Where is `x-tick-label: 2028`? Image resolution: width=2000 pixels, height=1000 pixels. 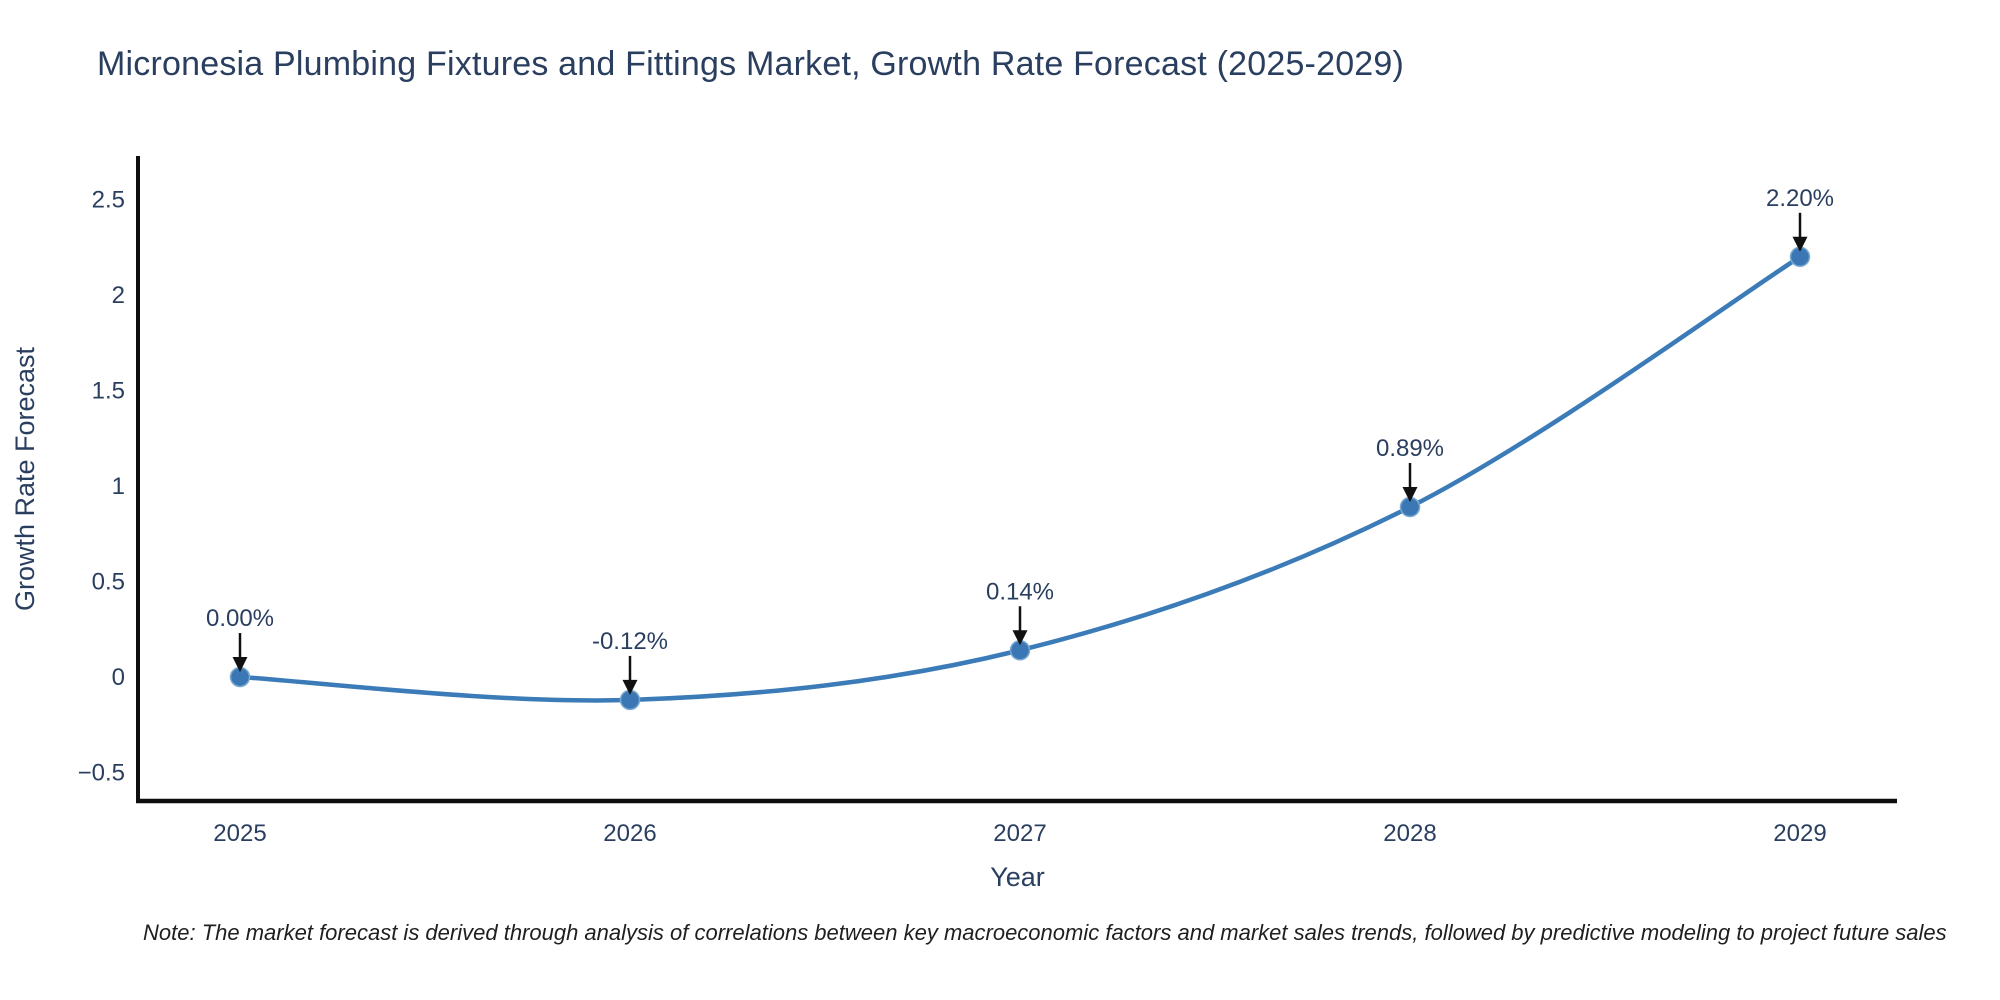 x-tick-label: 2028 is located at coordinates (1409, 833).